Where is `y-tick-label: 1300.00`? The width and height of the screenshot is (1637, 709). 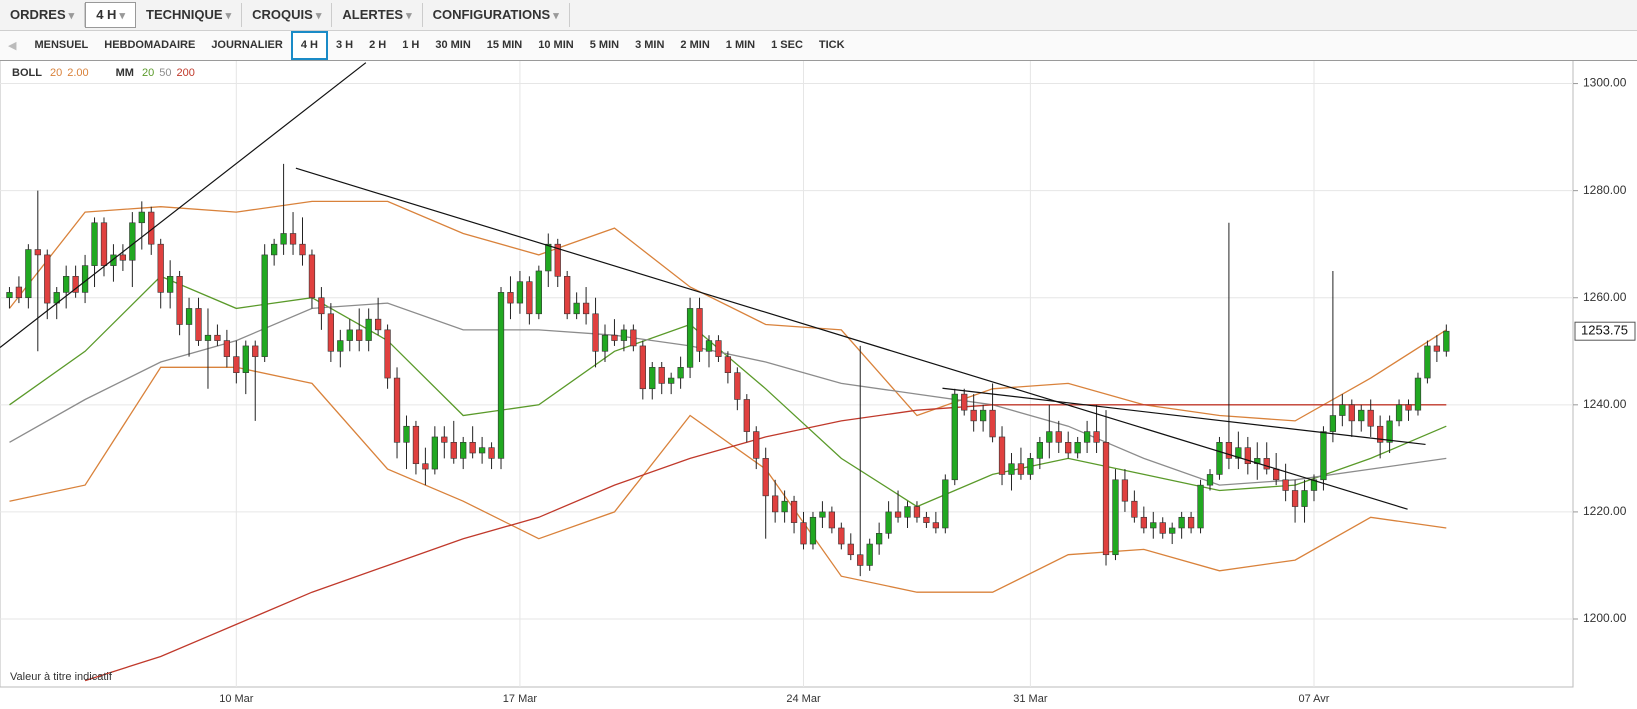 y-tick-label: 1300.00 is located at coordinates (1605, 83).